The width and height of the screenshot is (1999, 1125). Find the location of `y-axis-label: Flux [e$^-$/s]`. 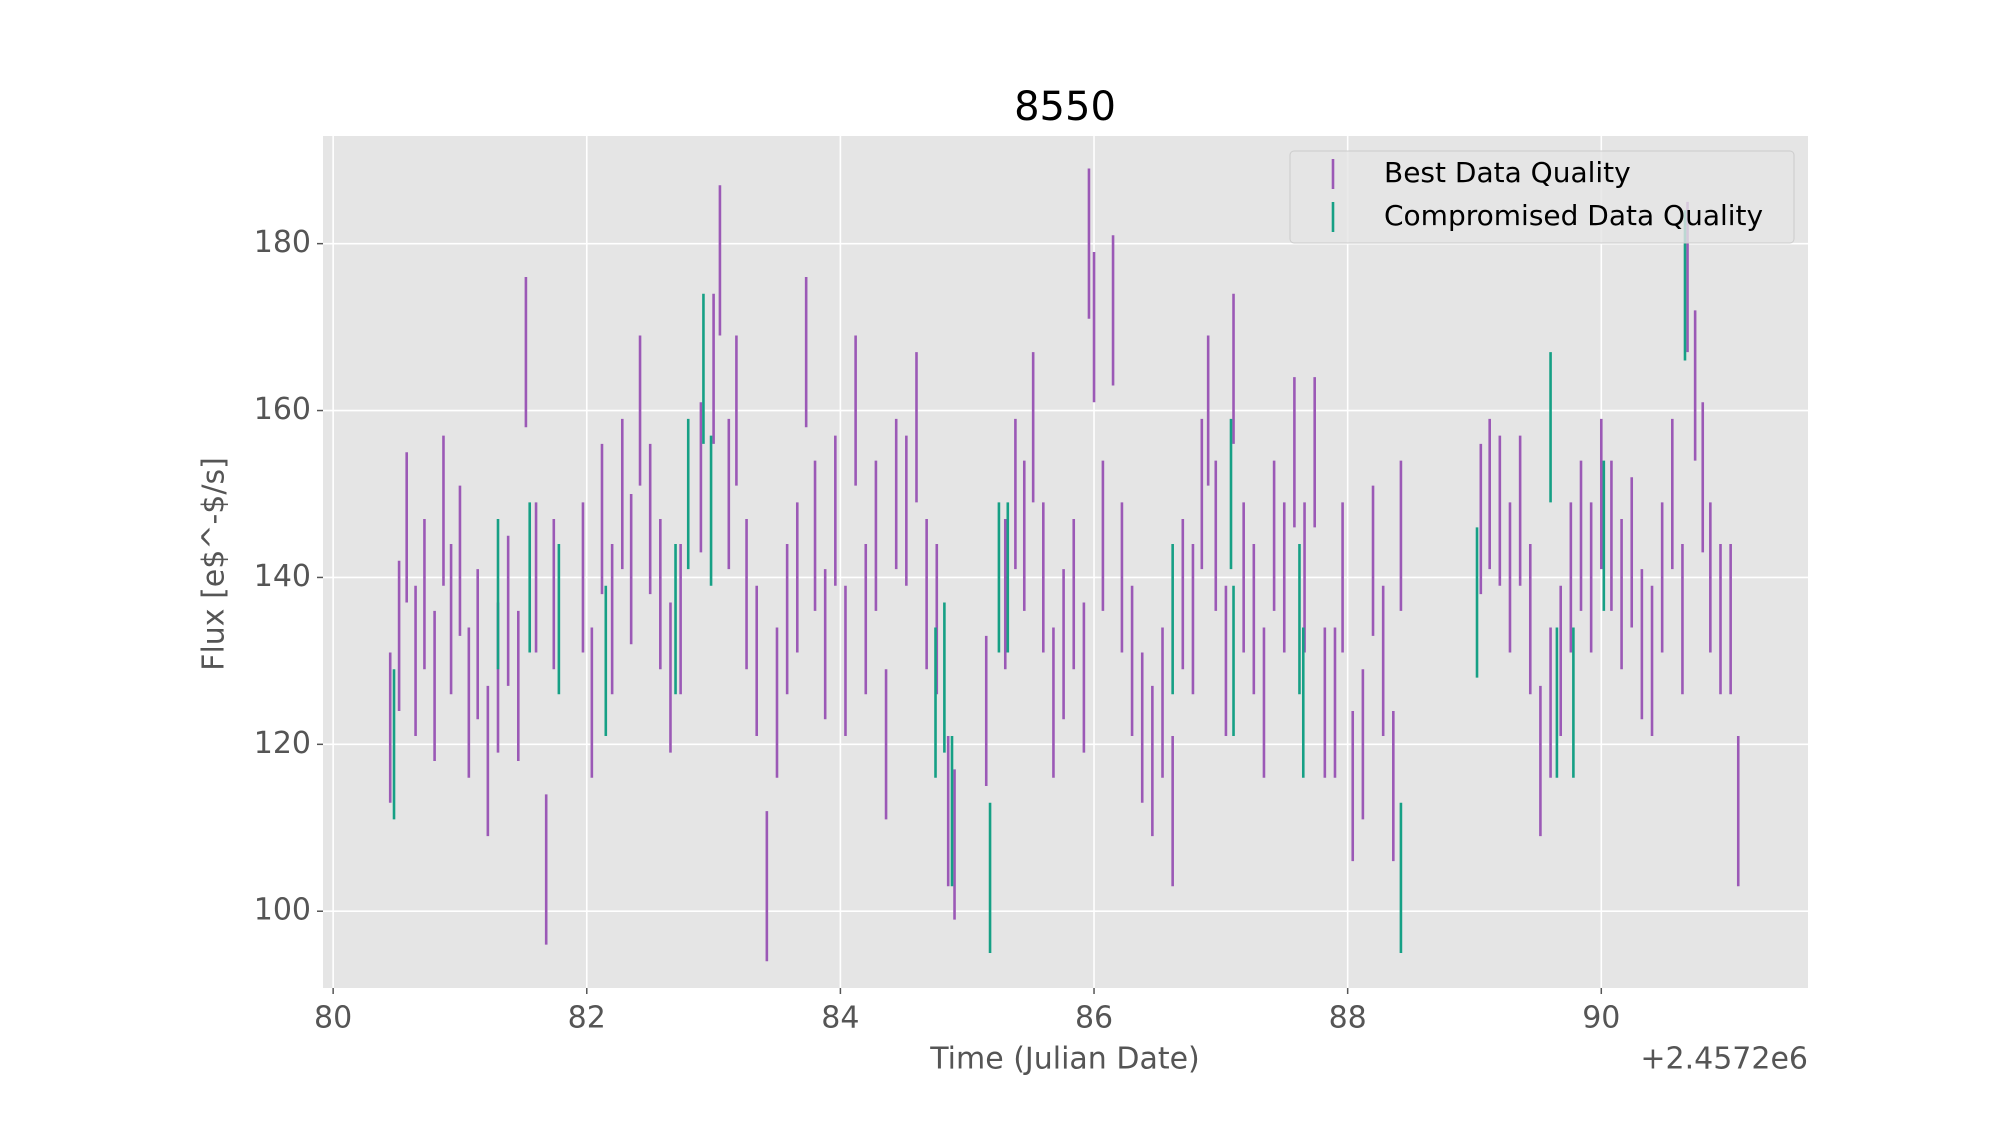

y-axis-label: Flux [e$^-$/s] is located at coordinates (214, 564).